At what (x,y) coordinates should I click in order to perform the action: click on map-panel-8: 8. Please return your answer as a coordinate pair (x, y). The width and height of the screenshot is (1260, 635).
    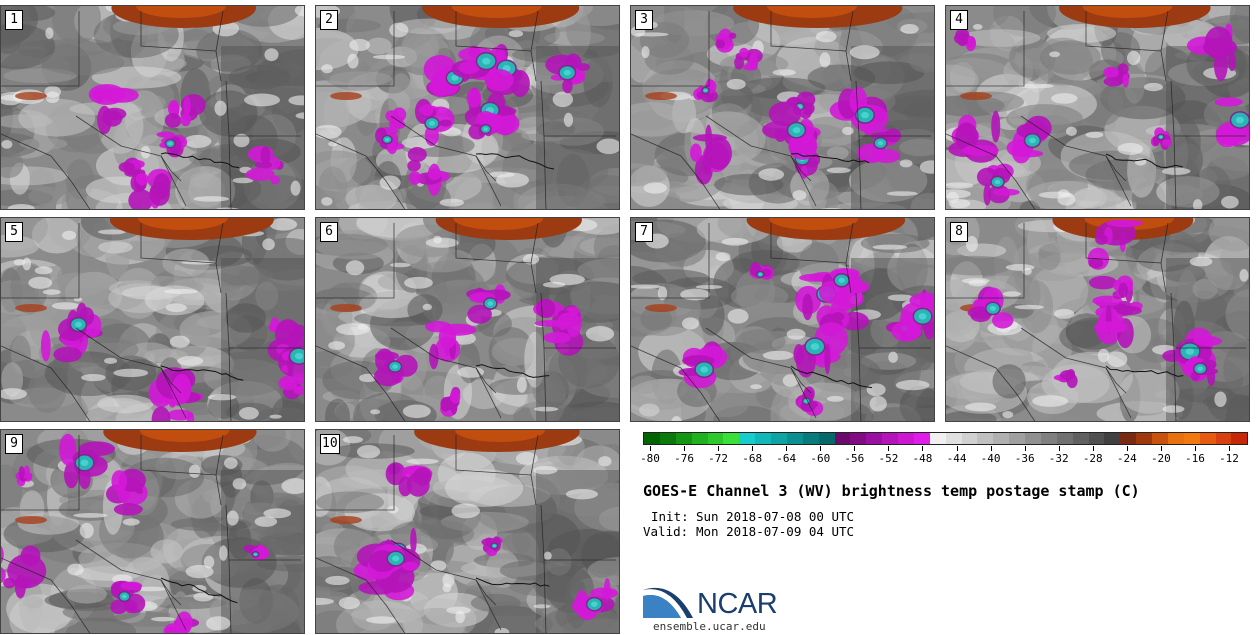
    Looking at the image, I should click on (1097, 319).